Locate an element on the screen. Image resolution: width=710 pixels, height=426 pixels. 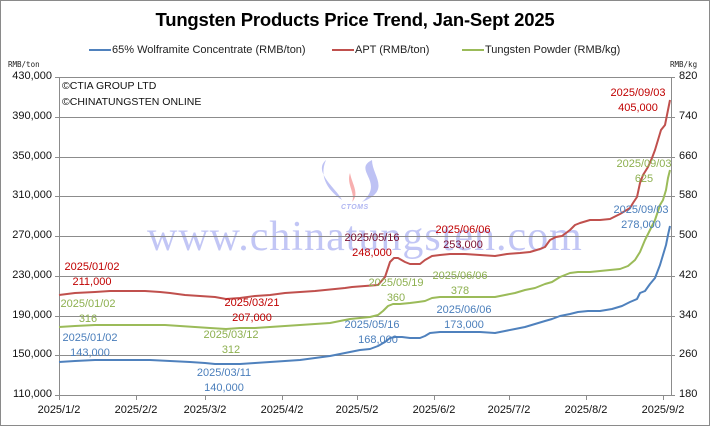
y-left-tick: 430,000 is located at coordinates (32, 76).